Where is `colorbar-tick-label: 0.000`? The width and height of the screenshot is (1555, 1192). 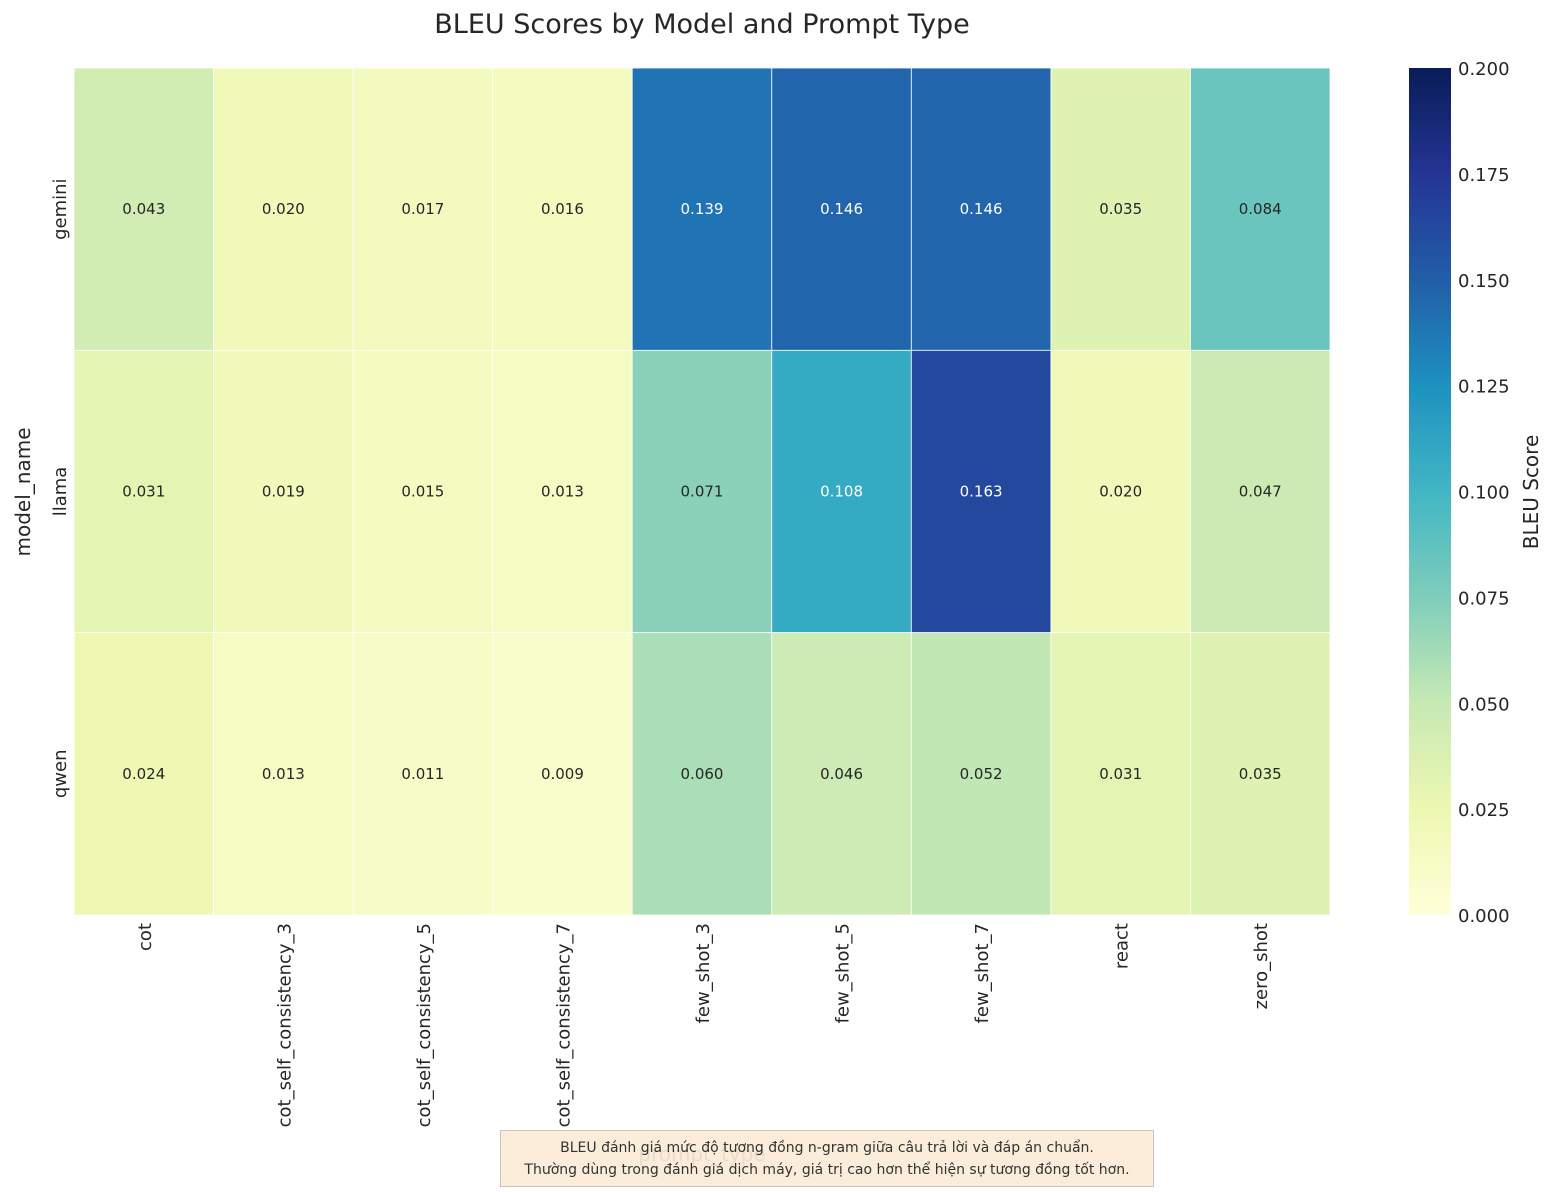
colorbar-tick-label: 0.000 is located at coordinates (1484, 916).